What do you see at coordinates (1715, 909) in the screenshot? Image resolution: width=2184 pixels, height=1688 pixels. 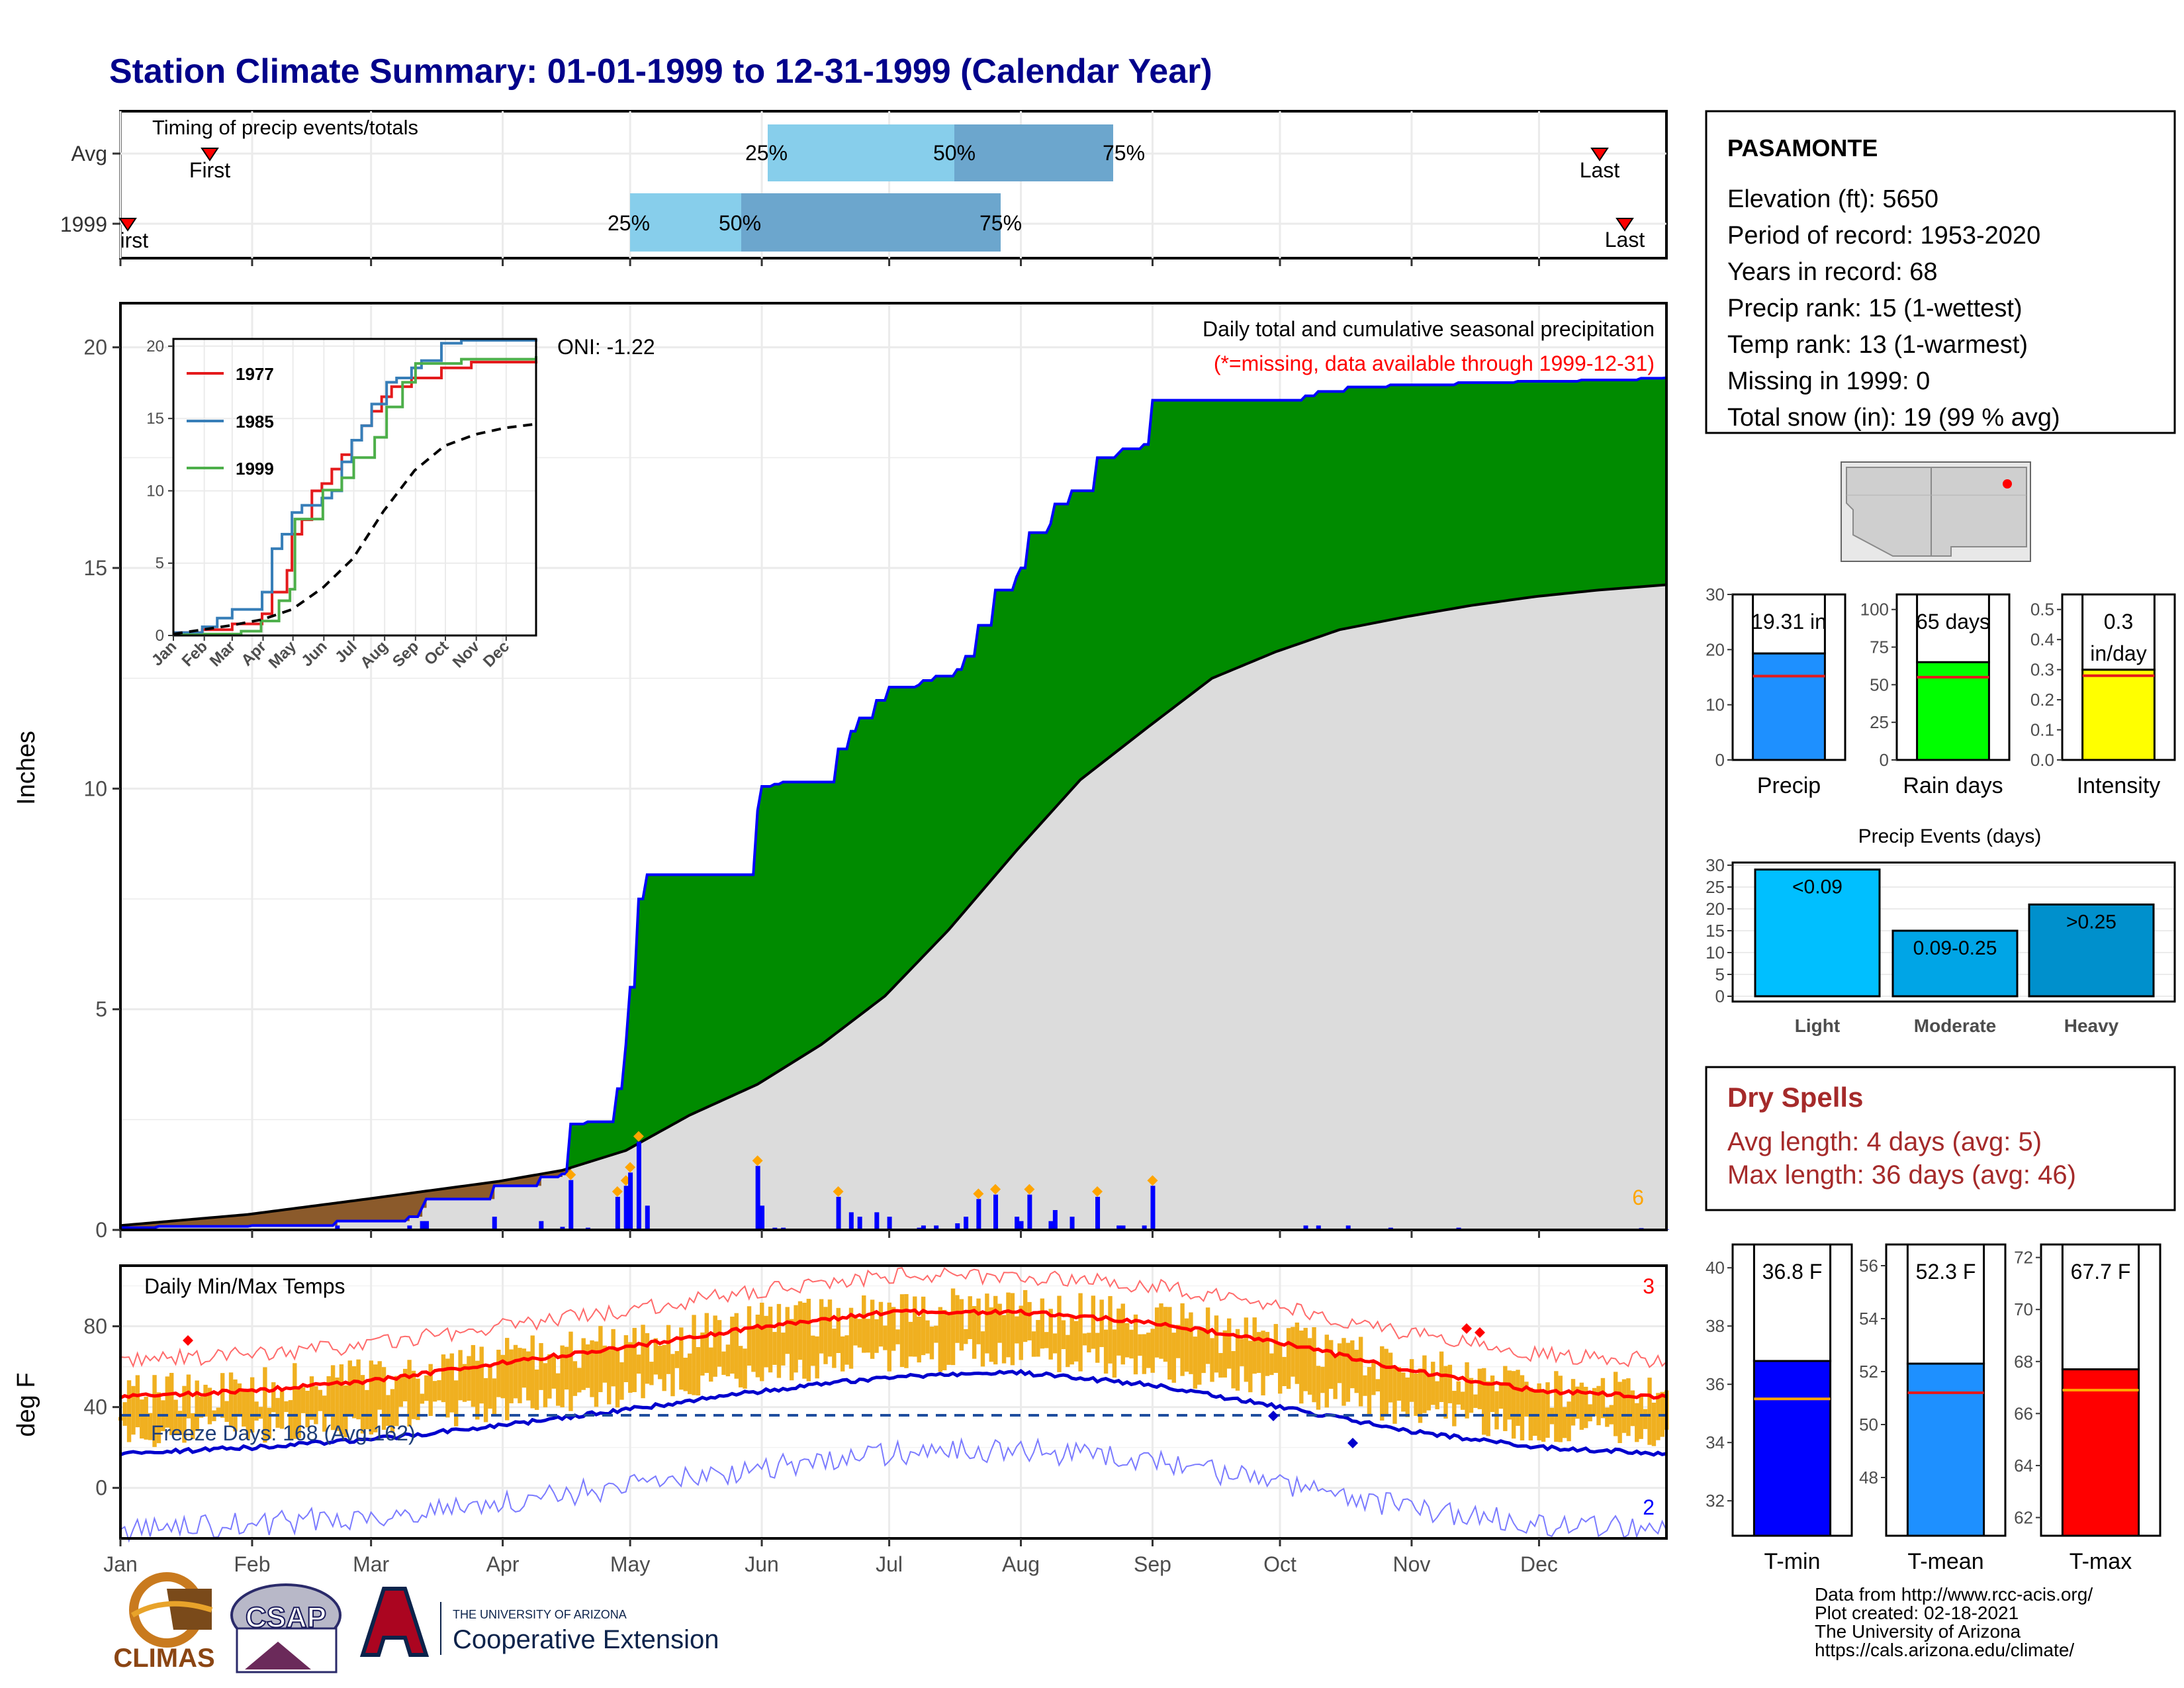 I see `events-ytick-label: 20` at bounding box center [1715, 909].